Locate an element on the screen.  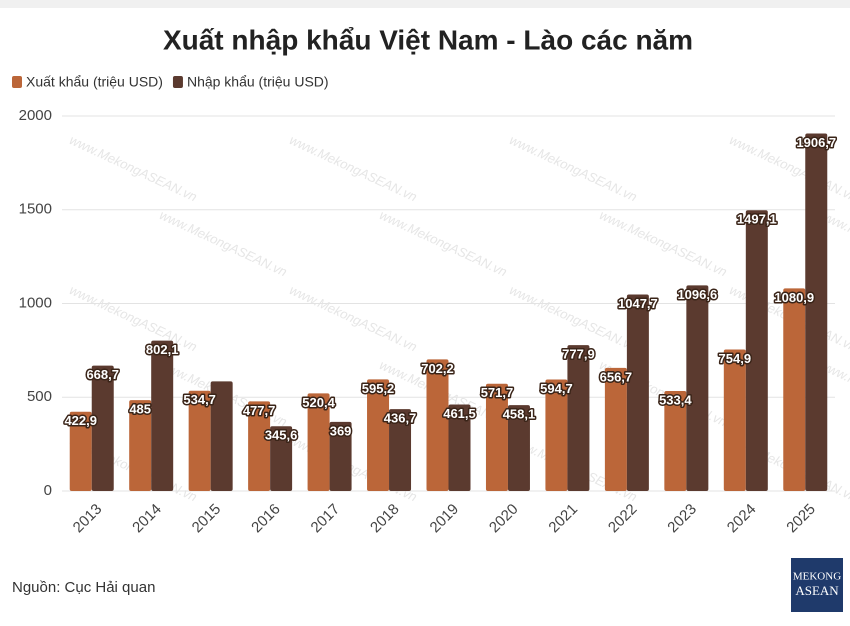
x-tick-label: 2016 is located at coordinates (266, 519).